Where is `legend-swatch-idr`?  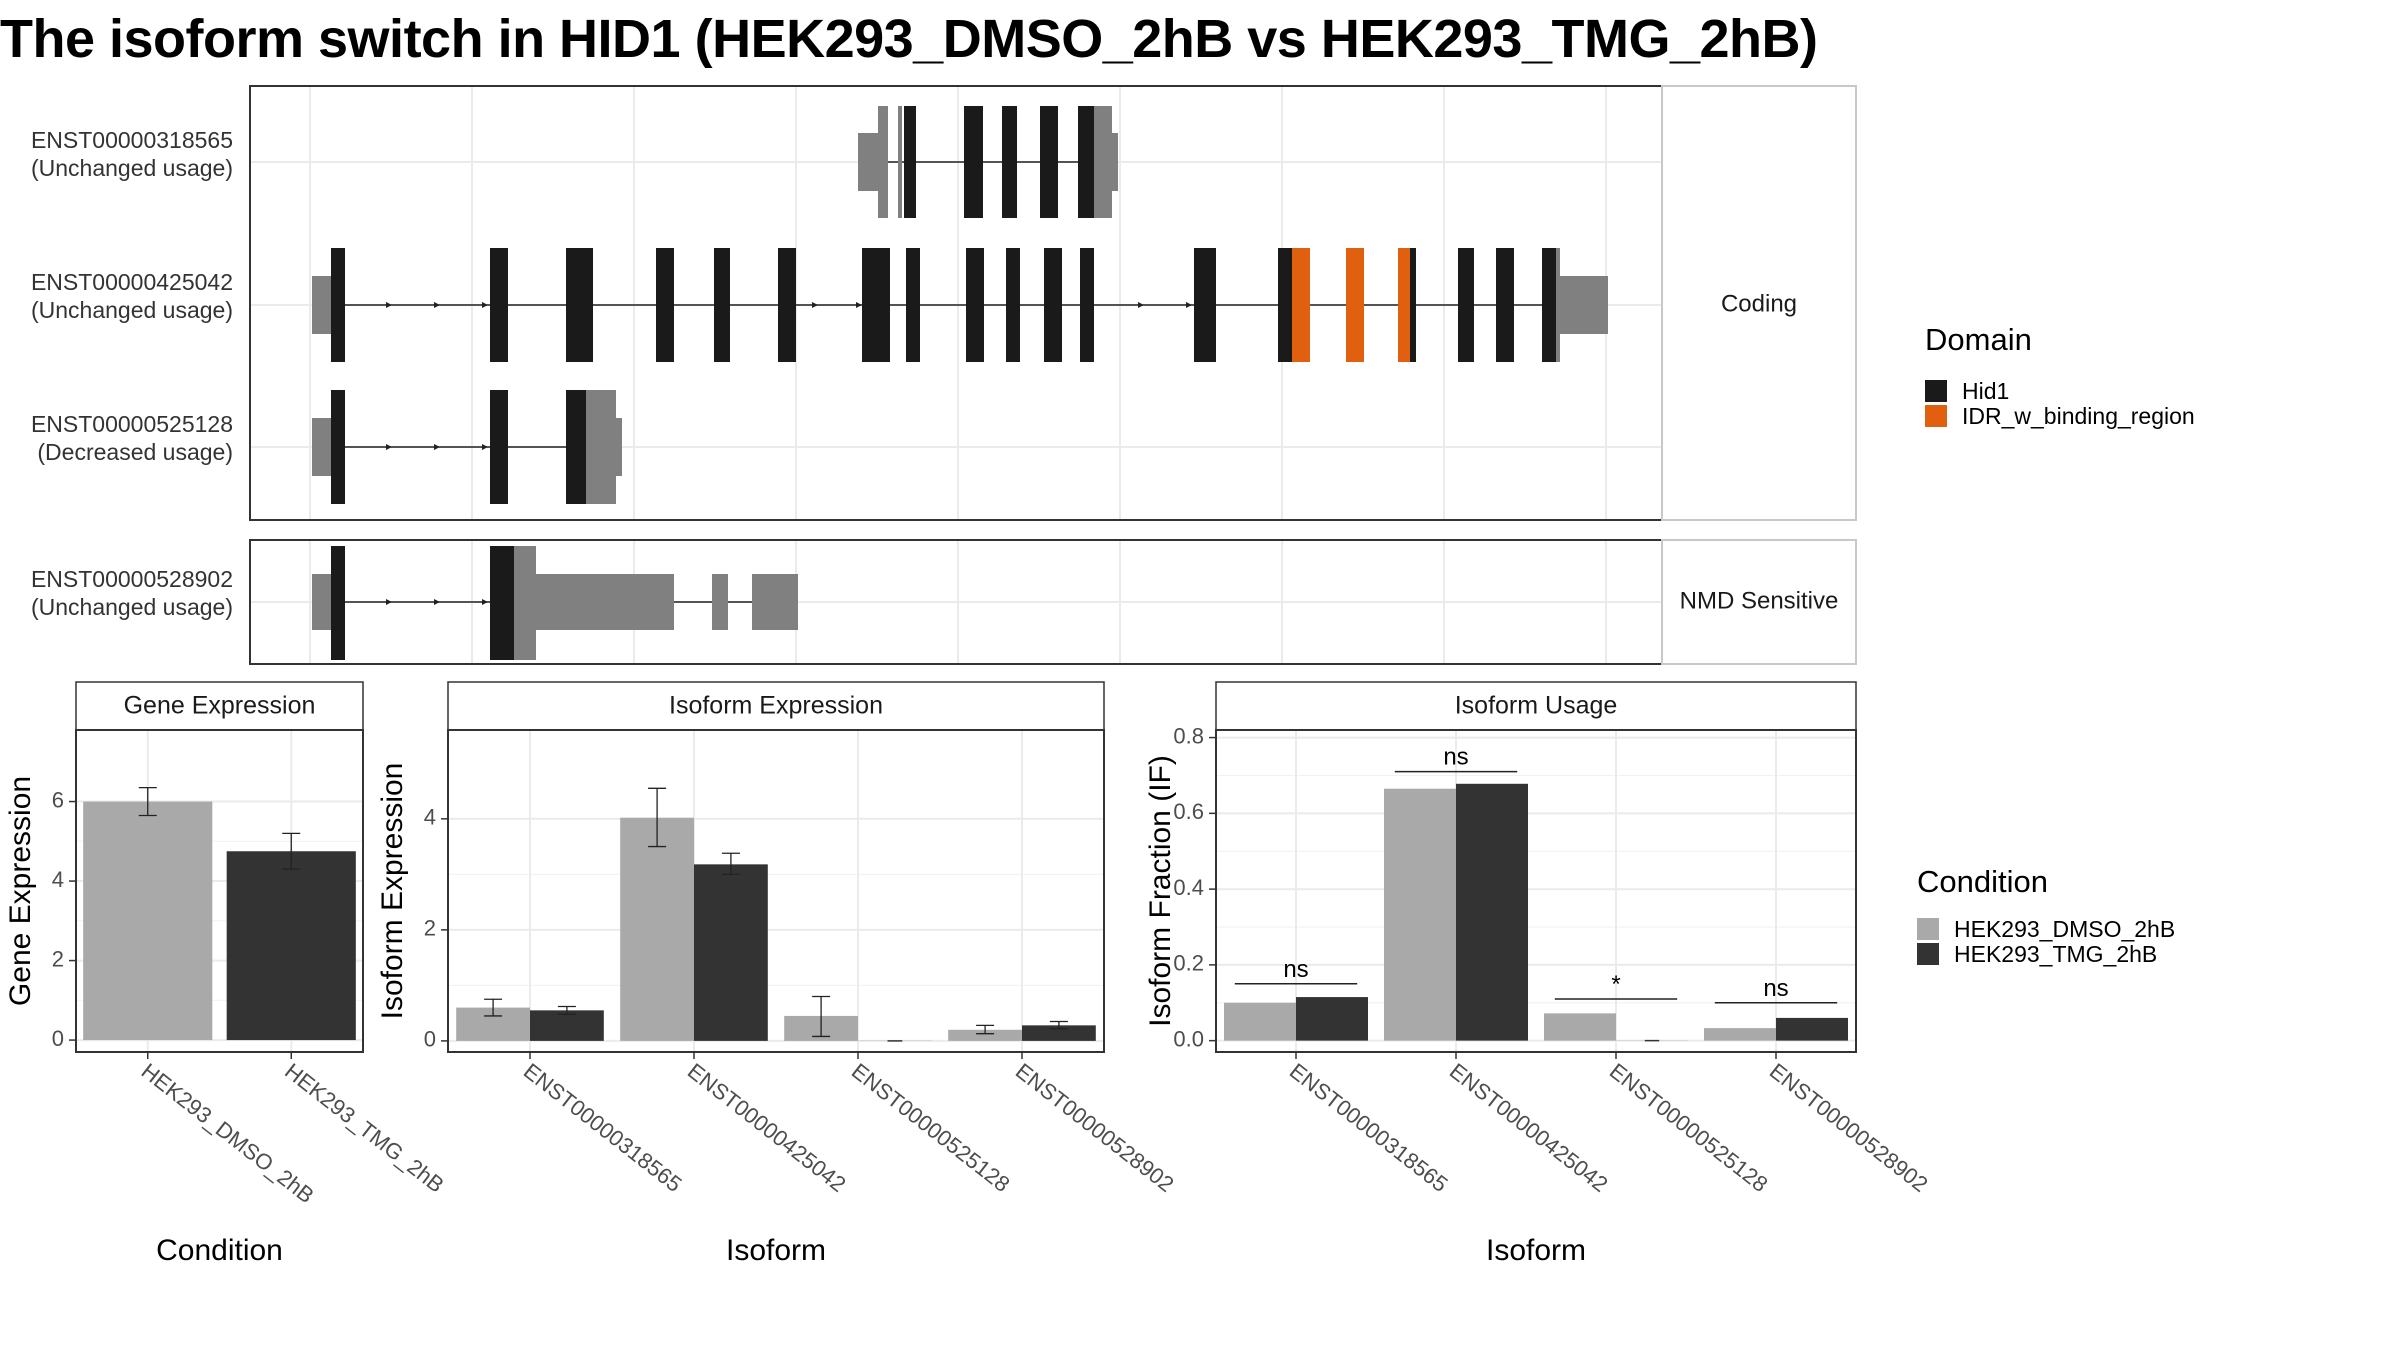 legend-swatch-idr is located at coordinates (1936, 416).